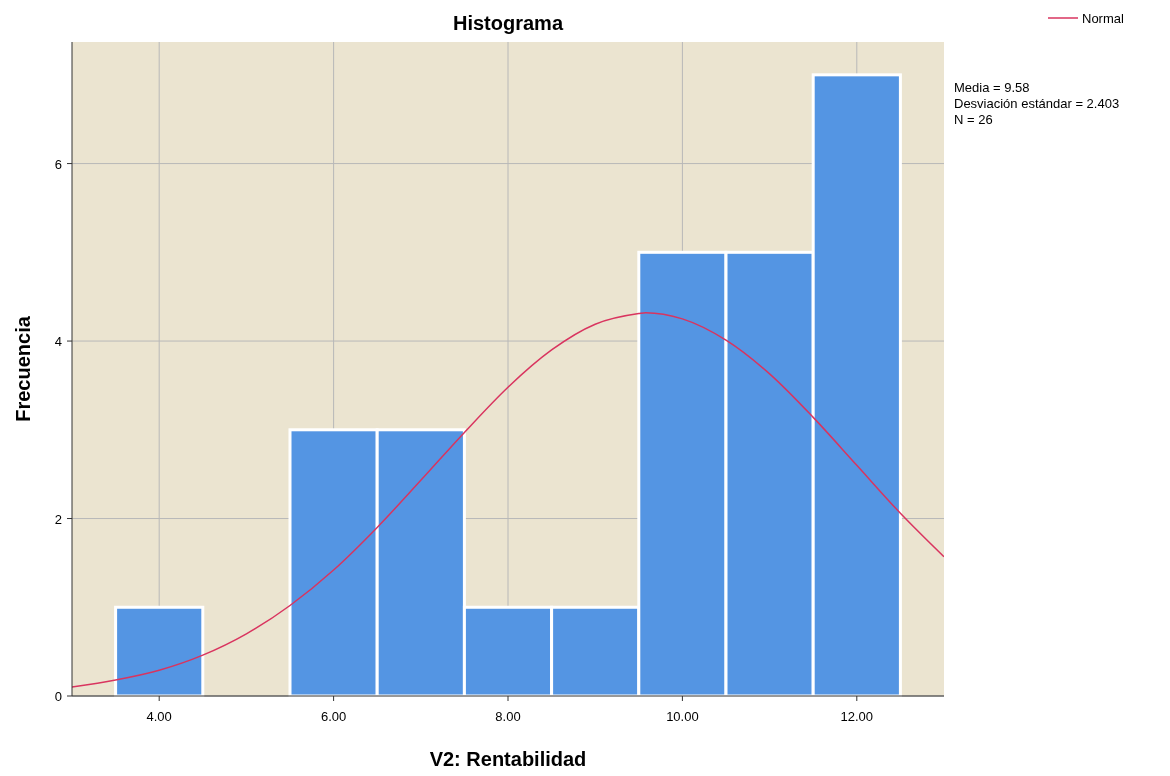 Image resolution: width=1170 pixels, height=776 pixels. What do you see at coordinates (58, 164) in the screenshot?
I see `y-tick-label: 6` at bounding box center [58, 164].